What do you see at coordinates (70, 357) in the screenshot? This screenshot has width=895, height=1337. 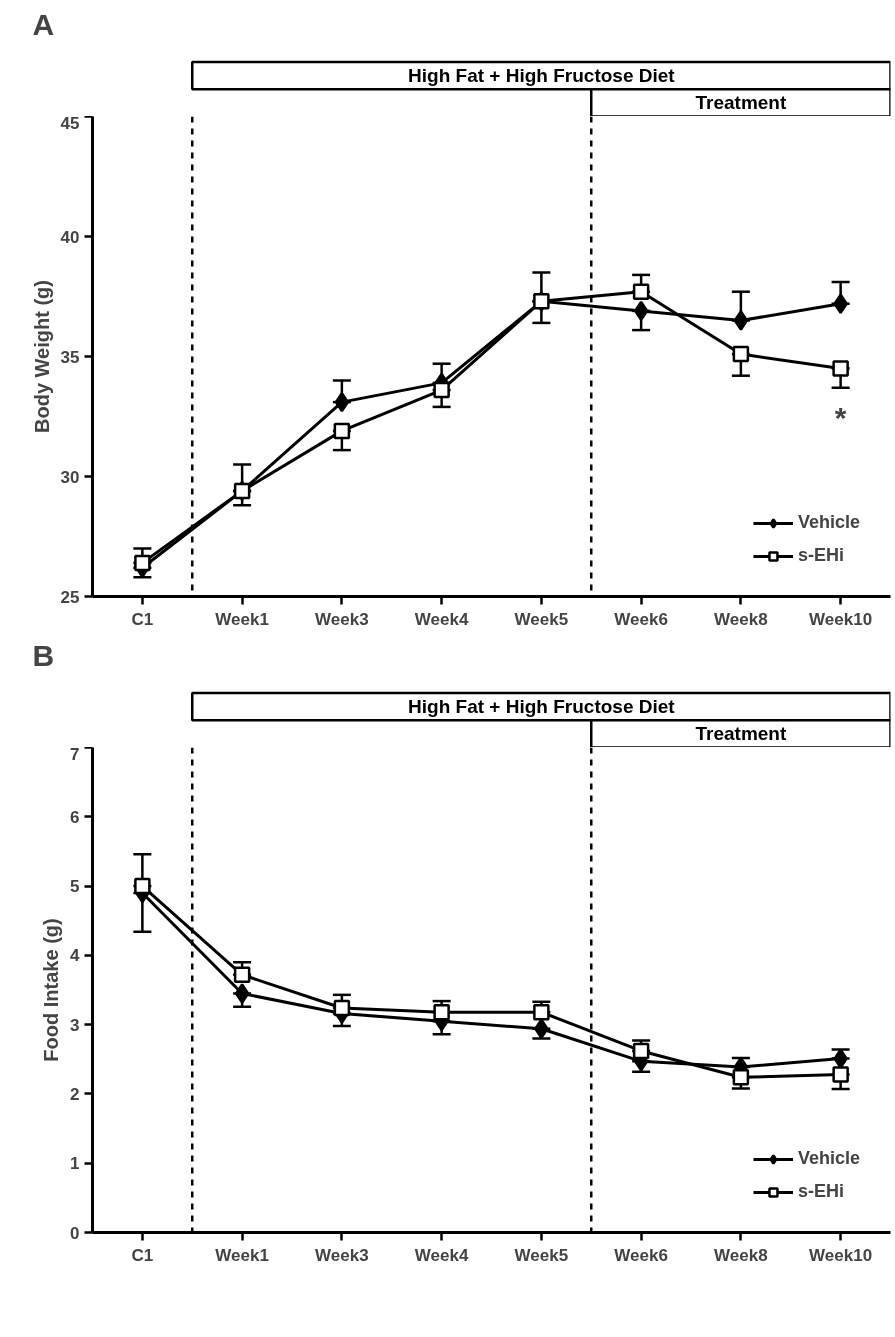 I see `y-tick-label: 35` at bounding box center [70, 357].